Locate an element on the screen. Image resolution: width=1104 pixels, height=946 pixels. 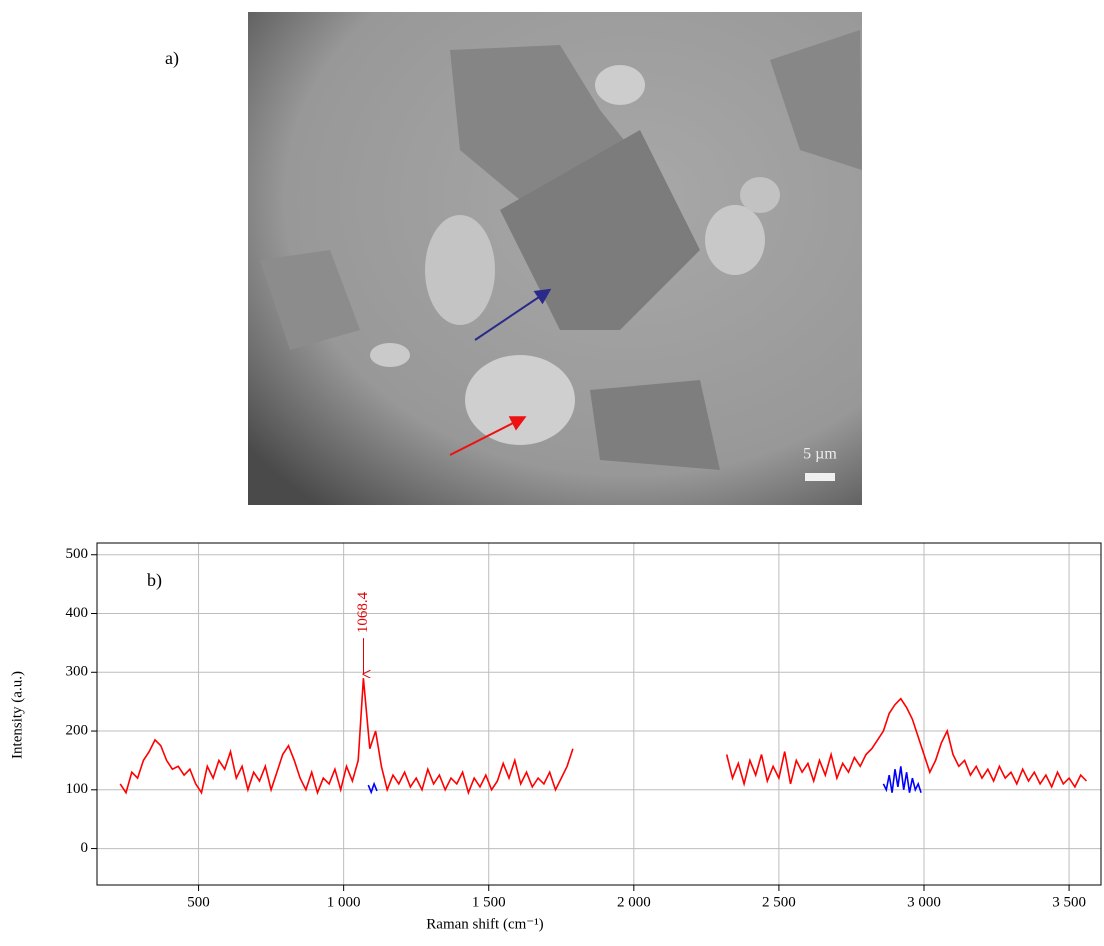
x-tick-label: 1 500 is located at coordinates (489, 902).